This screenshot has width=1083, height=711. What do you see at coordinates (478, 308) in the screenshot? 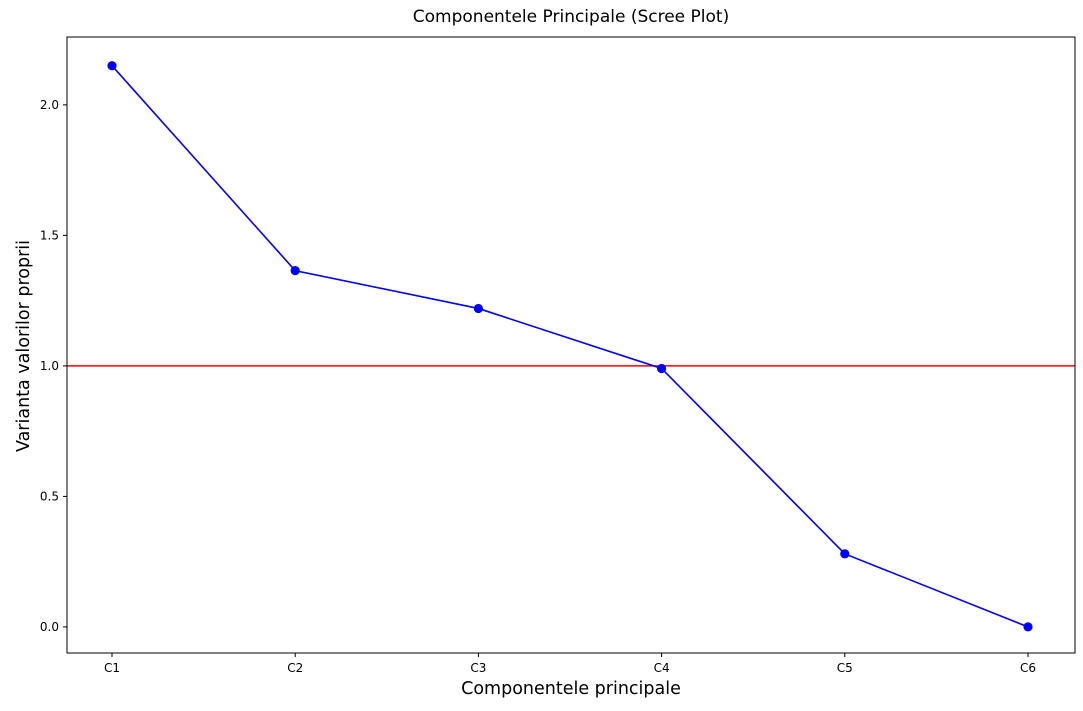
I see `data-point-c3` at bounding box center [478, 308].